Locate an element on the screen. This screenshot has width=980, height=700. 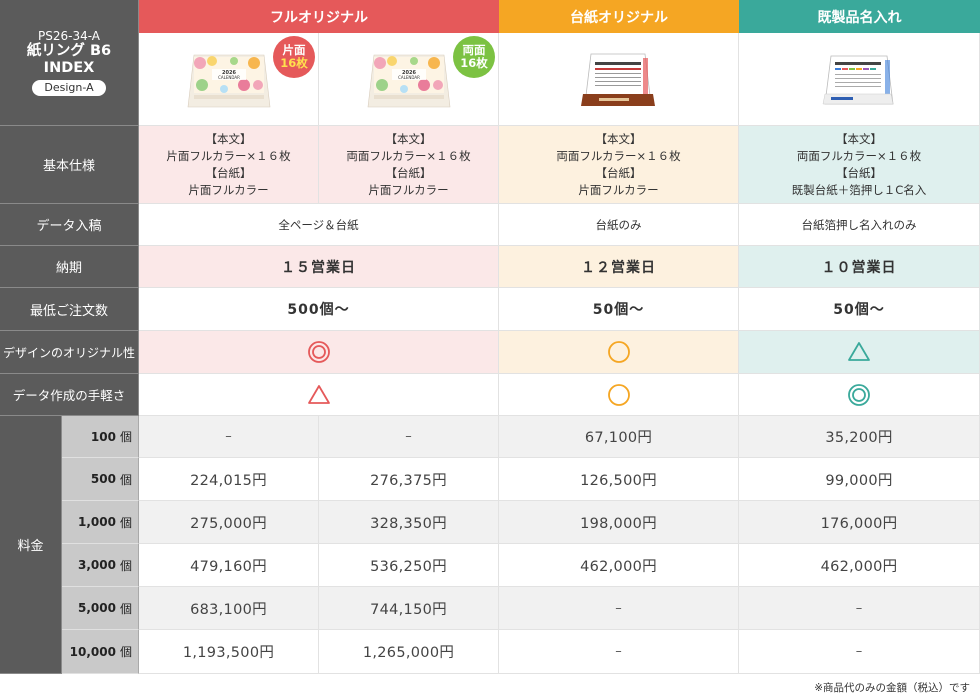
header-base-original: 台紙オリジナル is located at coordinates (619, 16).